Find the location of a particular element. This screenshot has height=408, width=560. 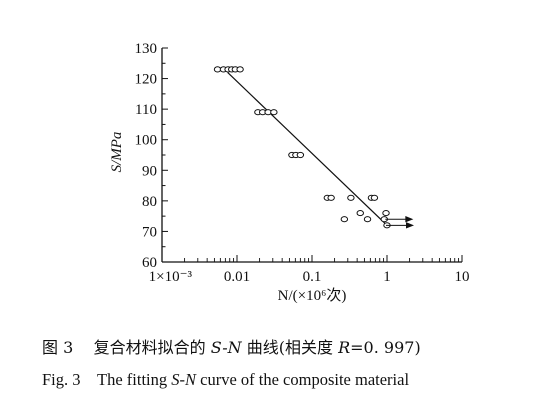

y-tick-label: 60 is located at coordinates (149, 263).